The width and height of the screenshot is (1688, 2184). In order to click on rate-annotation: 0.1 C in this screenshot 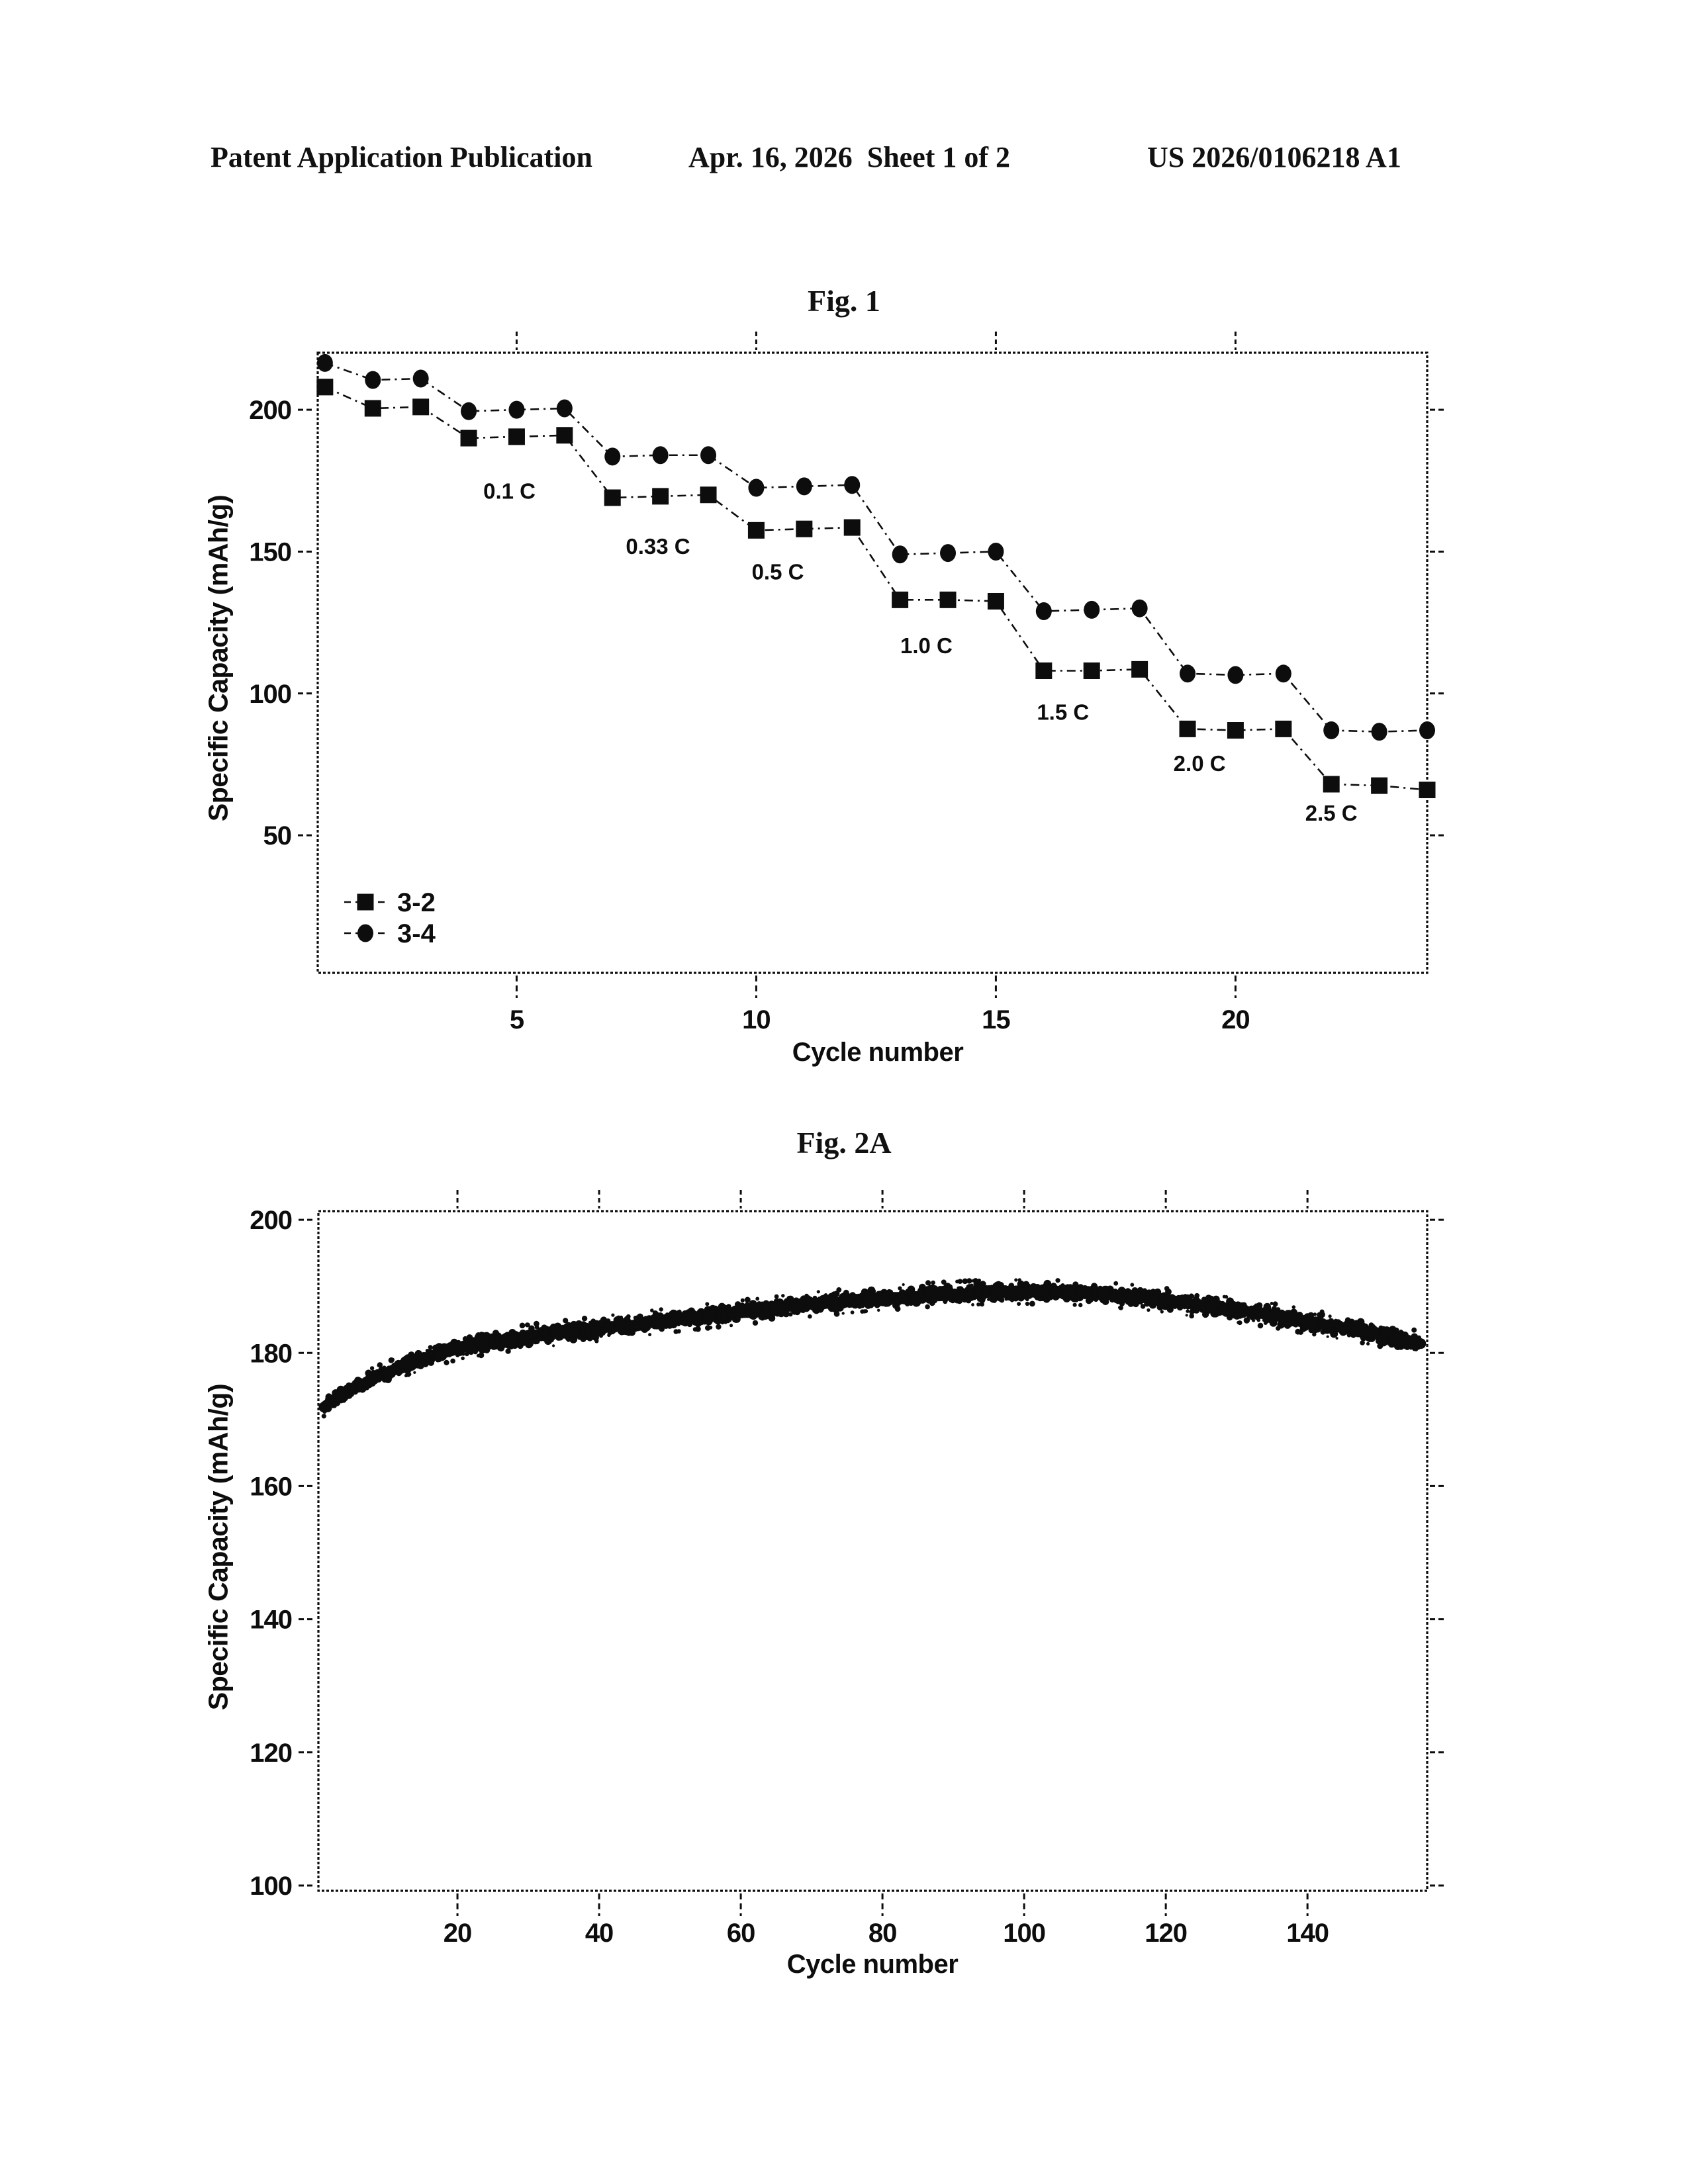, I will do `click(509, 491)`.